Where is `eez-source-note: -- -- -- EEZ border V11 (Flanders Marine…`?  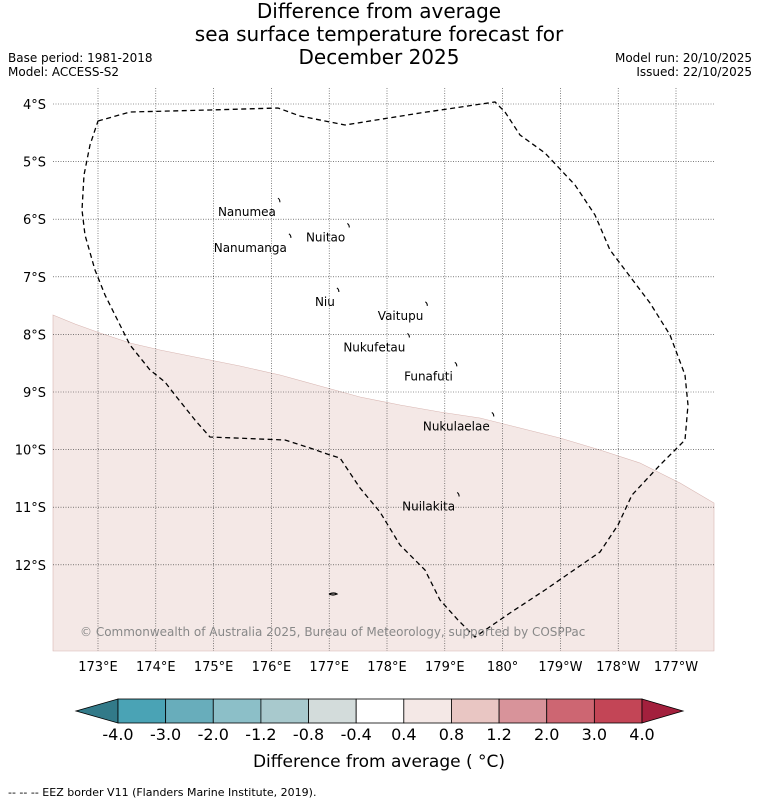 eez-source-note: -- -- -- EEZ border V11 (Flanders Marine… is located at coordinates (162, 792).